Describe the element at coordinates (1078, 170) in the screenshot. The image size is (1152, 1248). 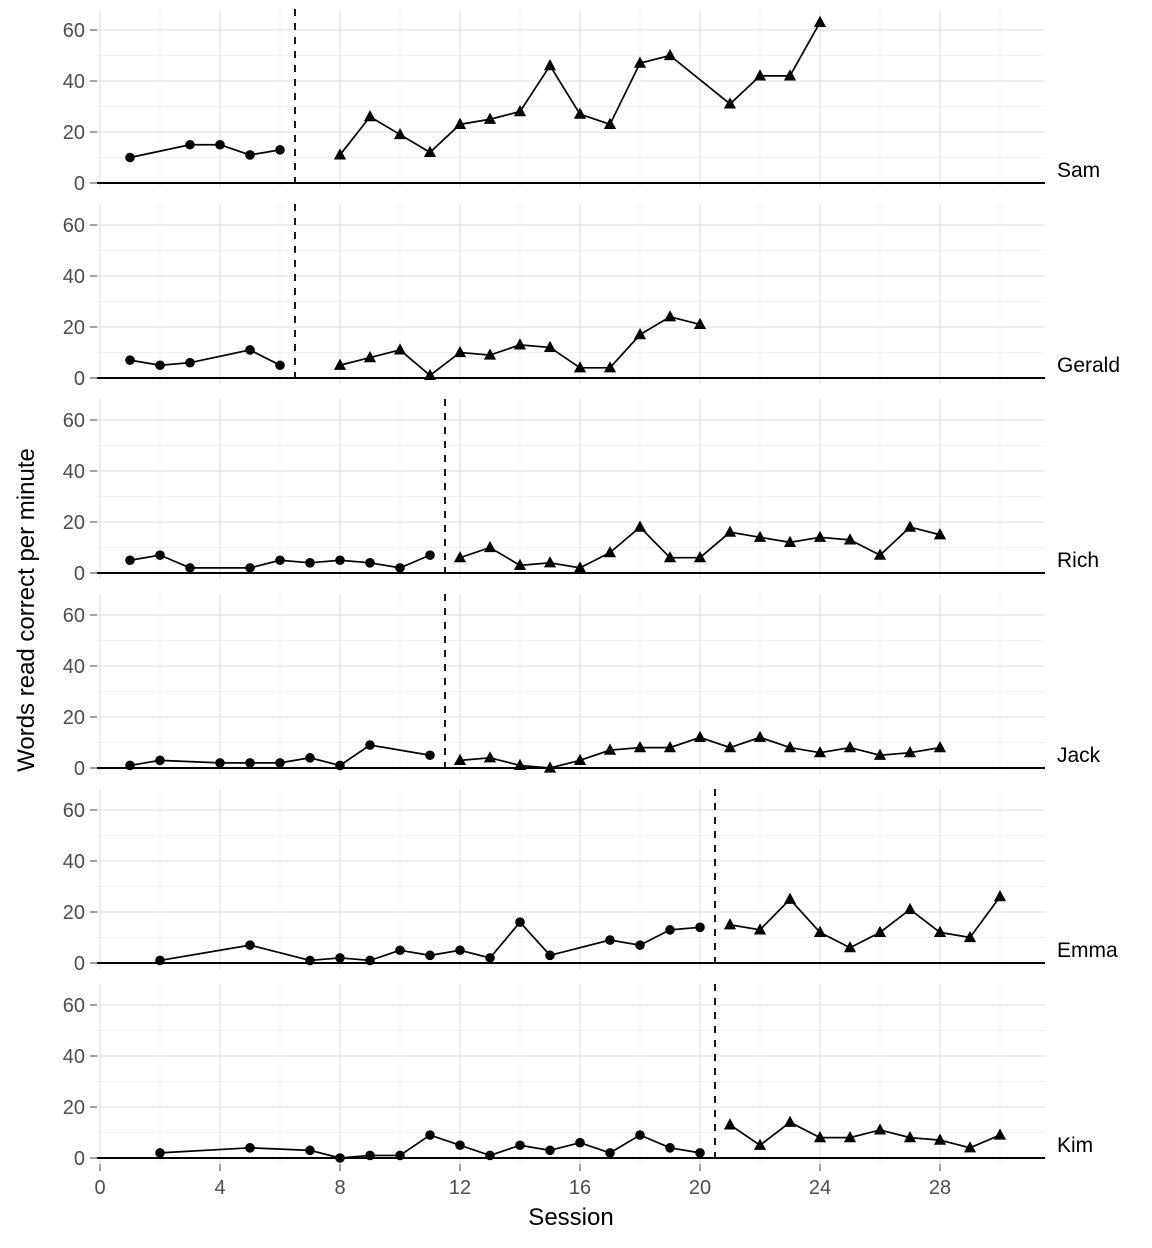
I see `panel-label: Sam` at that location.